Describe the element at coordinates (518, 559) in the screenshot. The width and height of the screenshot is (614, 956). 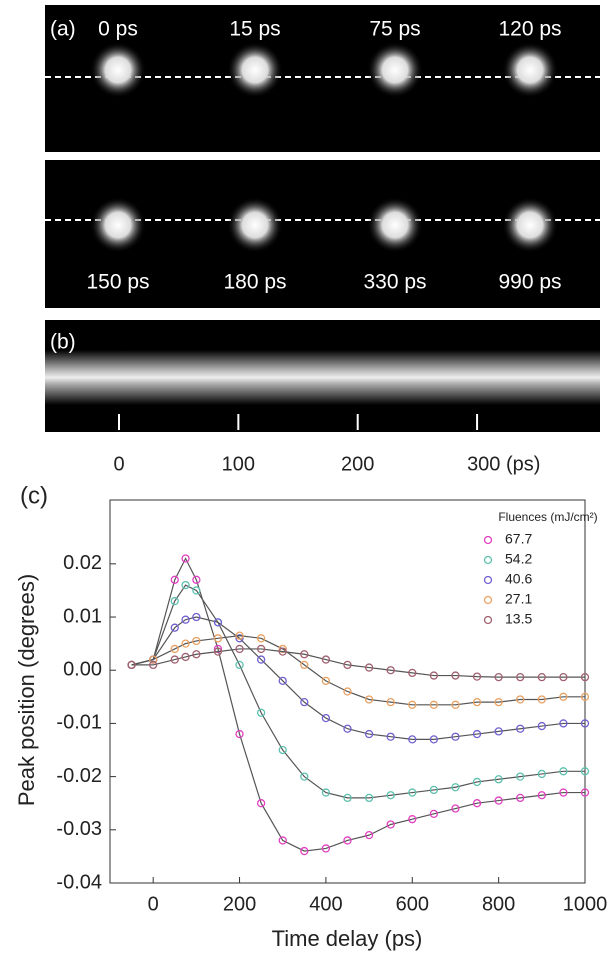
I see `legend-label: 54.2` at that location.